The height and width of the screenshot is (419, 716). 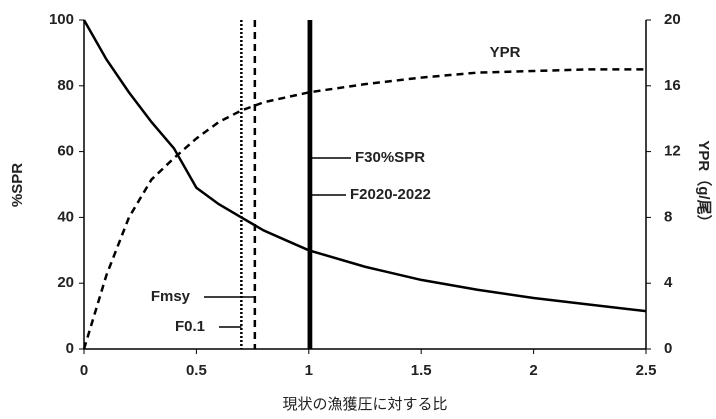 What do you see at coordinates (171, 296) in the screenshot?
I see `reference-label: Fmsy` at bounding box center [171, 296].